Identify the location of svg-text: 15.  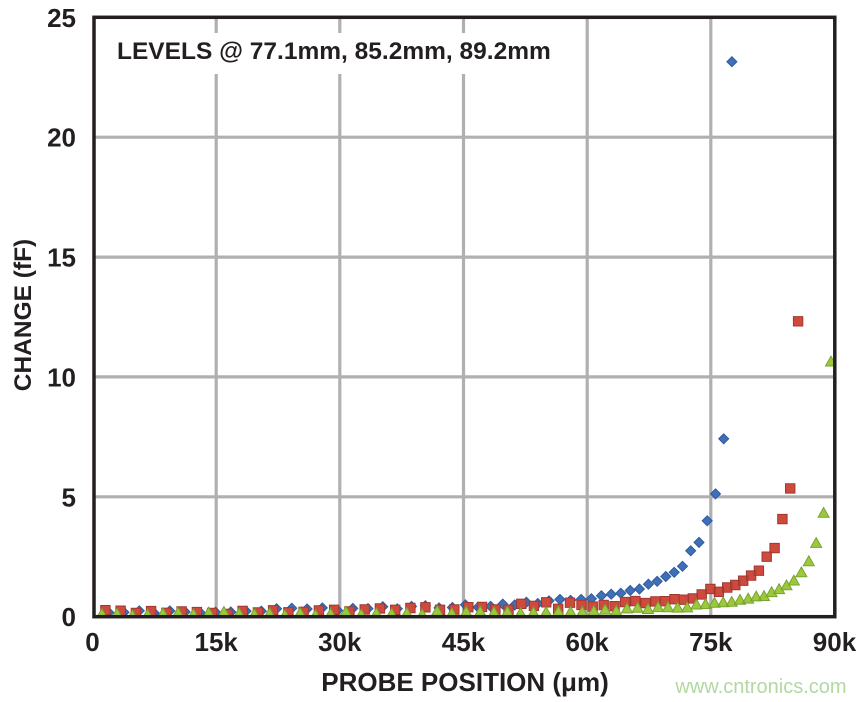
(61, 258).